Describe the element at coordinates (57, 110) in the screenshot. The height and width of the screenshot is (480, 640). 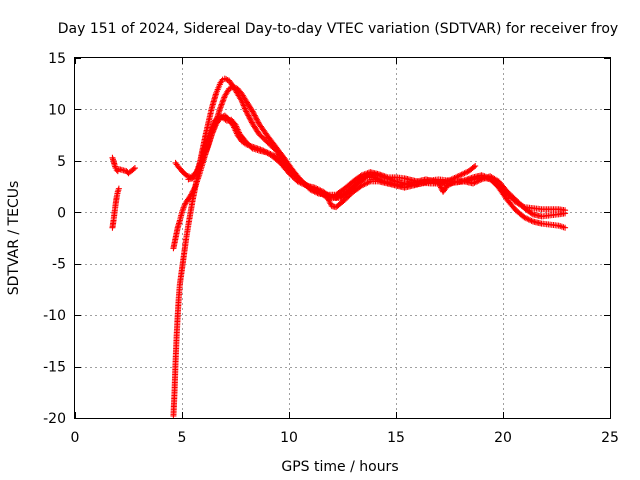
I see `y-tick-label: 10` at that location.